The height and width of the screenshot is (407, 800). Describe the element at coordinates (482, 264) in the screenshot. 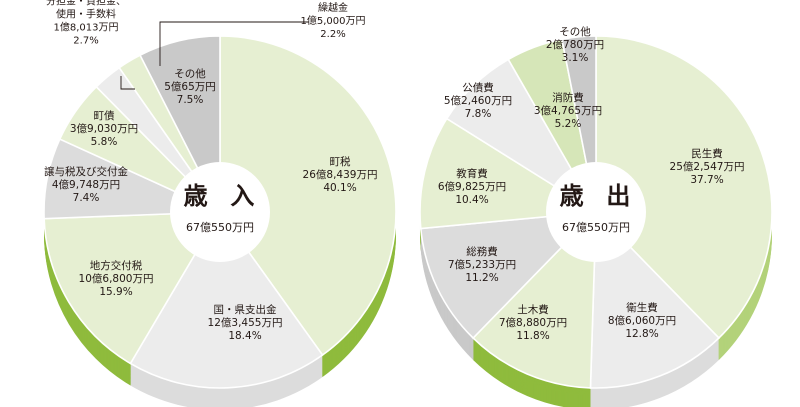

I see `slice-label-exp-3: 総務費 7億5,233万円 11.2%` at that location.